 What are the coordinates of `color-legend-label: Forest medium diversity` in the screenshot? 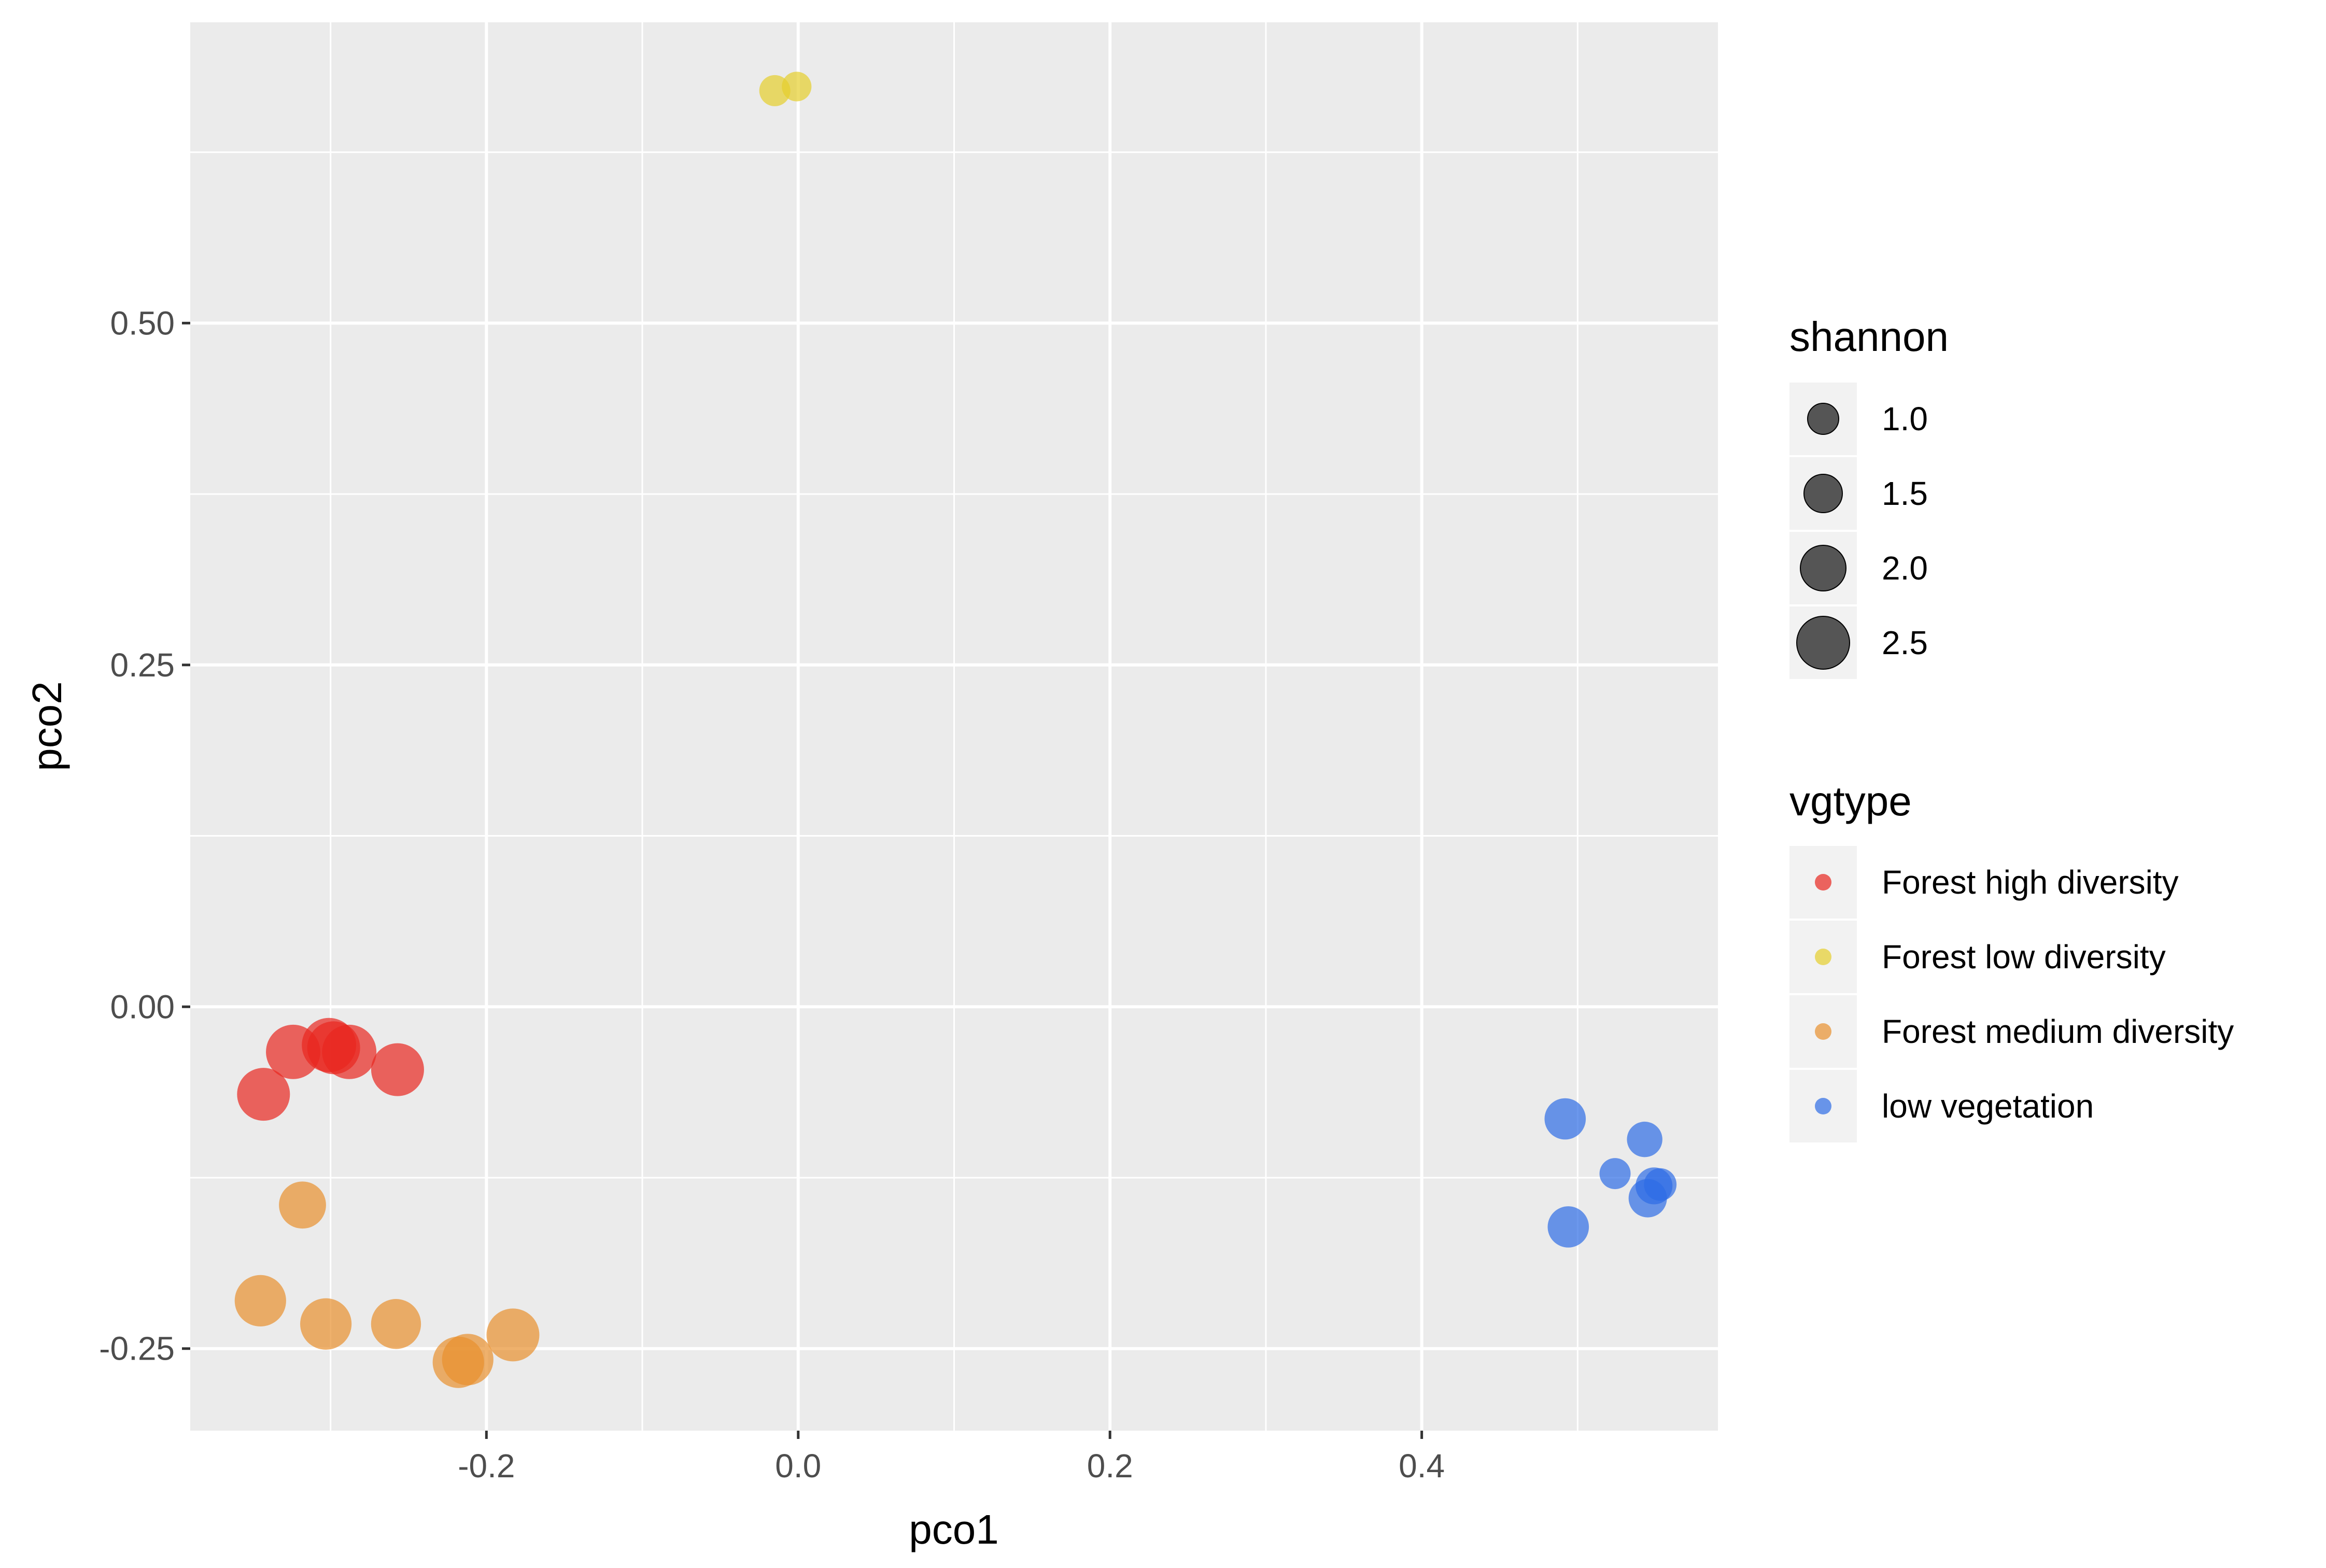 It's located at (2058, 1031).